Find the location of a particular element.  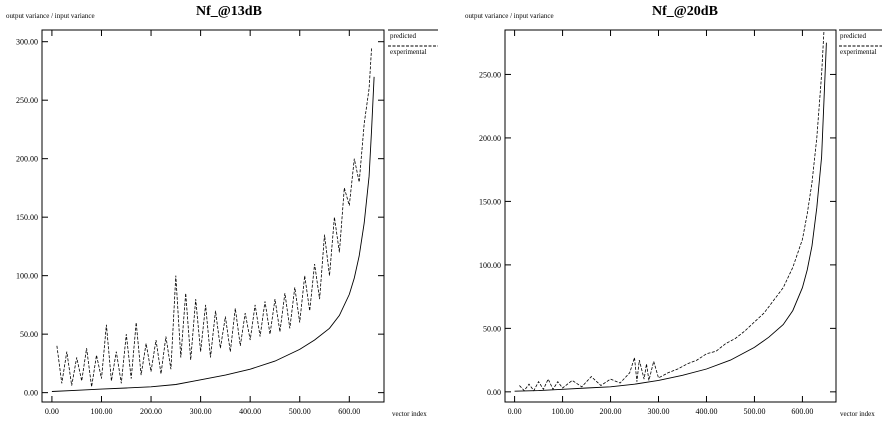

x-axis-label-right: vector index is located at coordinates (857, 414).